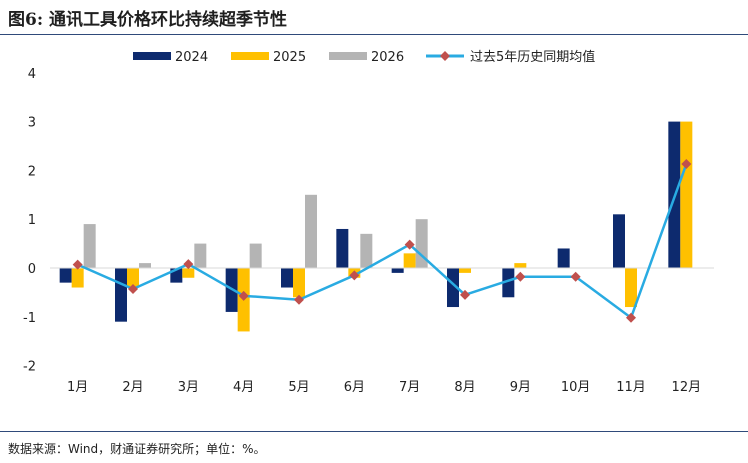  Describe the element at coordinates (631, 387) in the screenshot. I see `x-tick-label: 11月` at that location.